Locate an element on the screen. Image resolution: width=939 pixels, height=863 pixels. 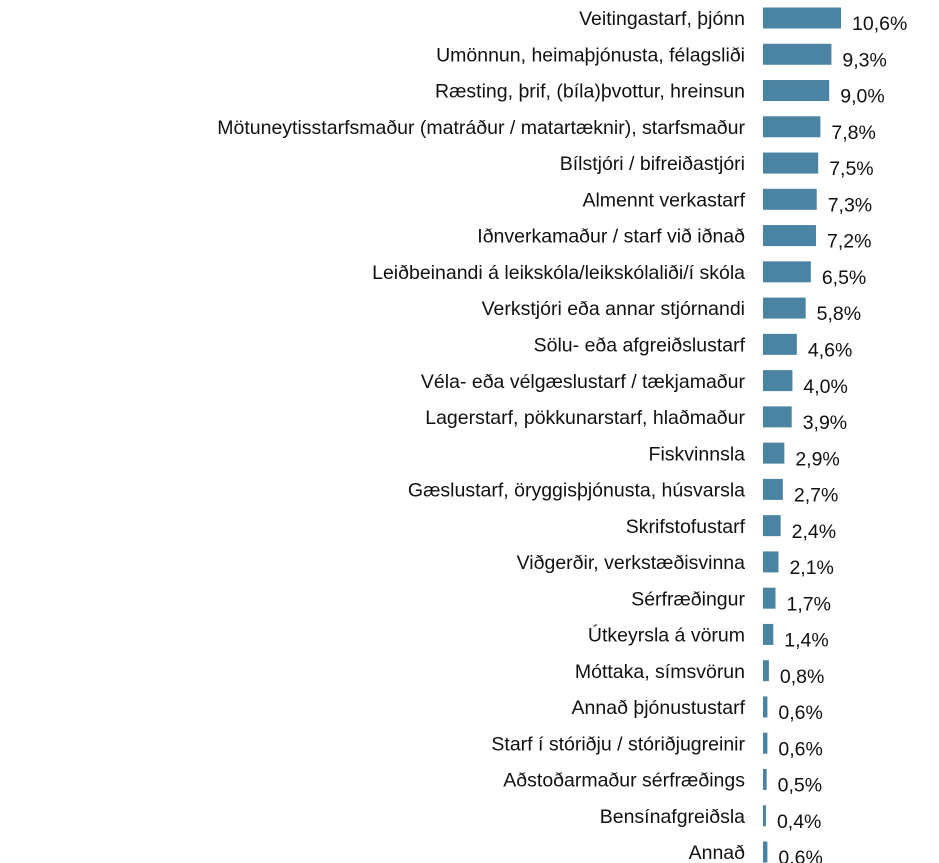
category-label: Móttaka, símsvörun is located at coordinates (660, 672).